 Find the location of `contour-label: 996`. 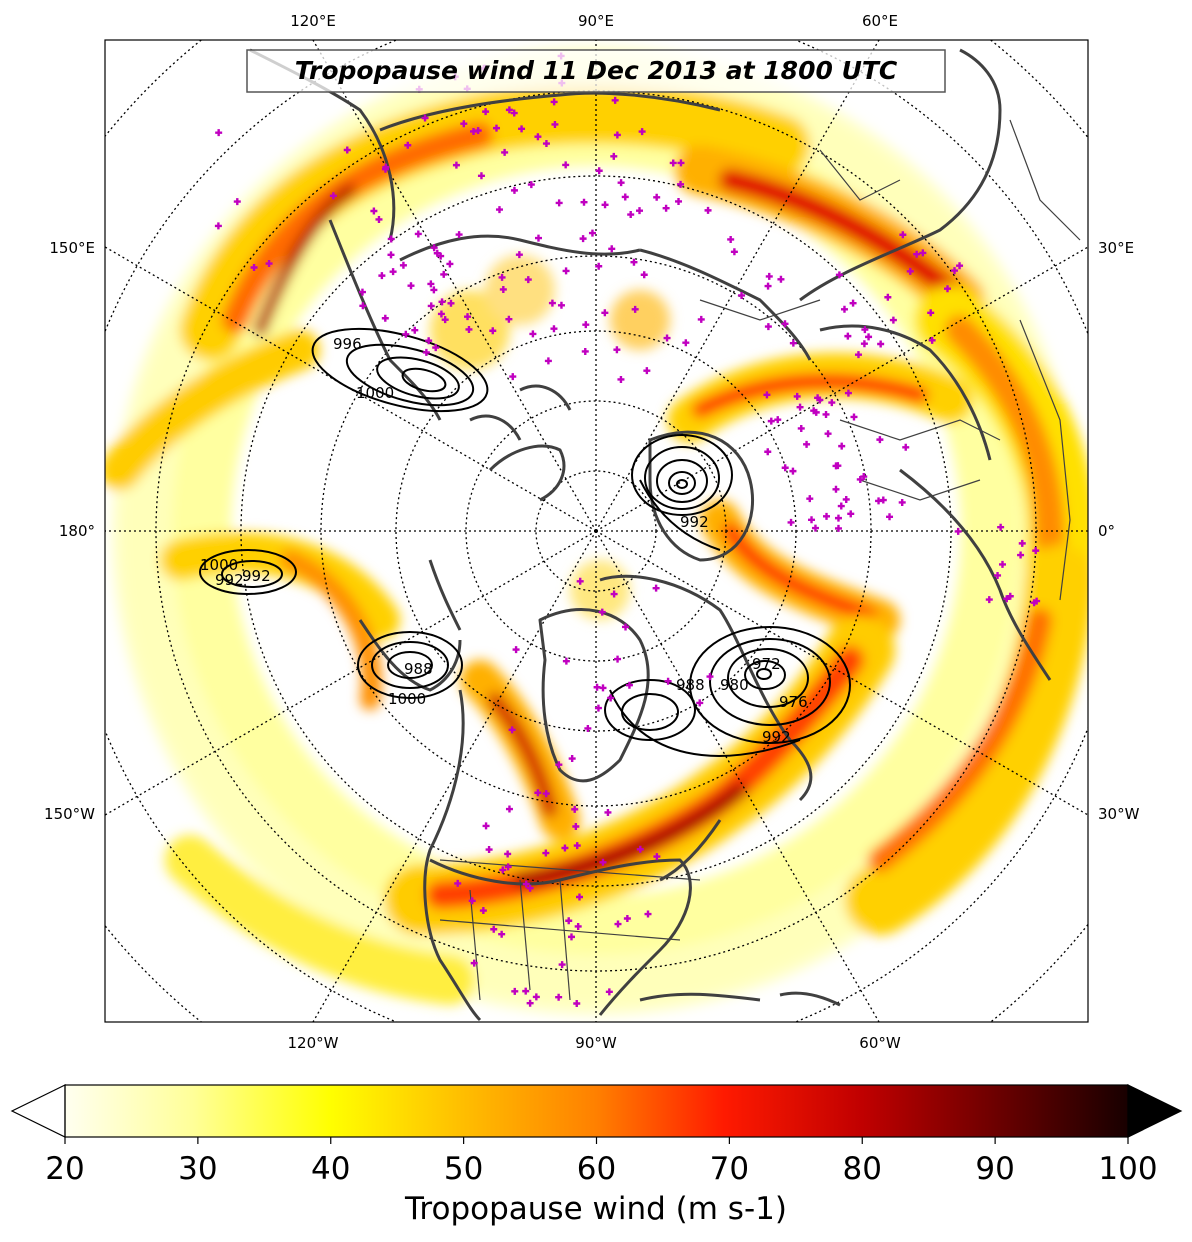

contour-label: 996 is located at coordinates (347, 344).